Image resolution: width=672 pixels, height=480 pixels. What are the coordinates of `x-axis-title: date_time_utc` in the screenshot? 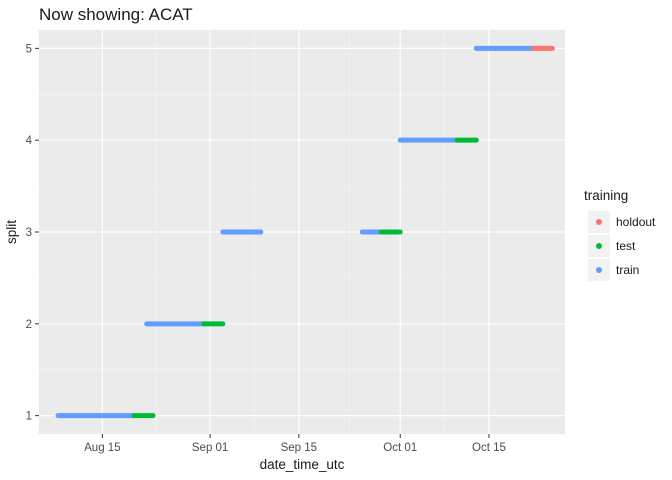 It's located at (302, 464).